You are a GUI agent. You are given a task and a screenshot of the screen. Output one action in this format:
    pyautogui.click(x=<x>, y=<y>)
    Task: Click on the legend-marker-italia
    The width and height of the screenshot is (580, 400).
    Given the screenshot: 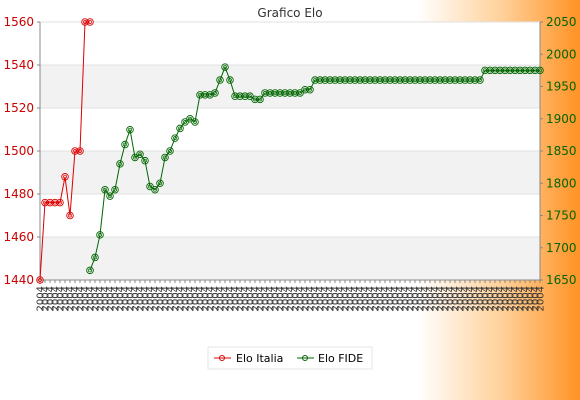 What is the action you would take?
    pyautogui.click(x=222, y=358)
    